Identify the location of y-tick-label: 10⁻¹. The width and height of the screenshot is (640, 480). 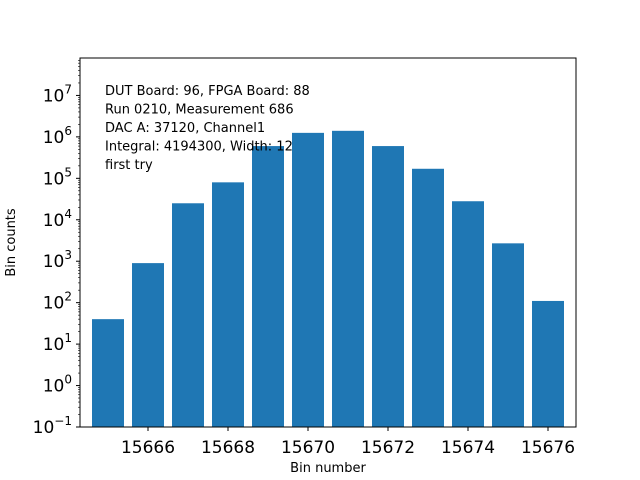
(52, 426).